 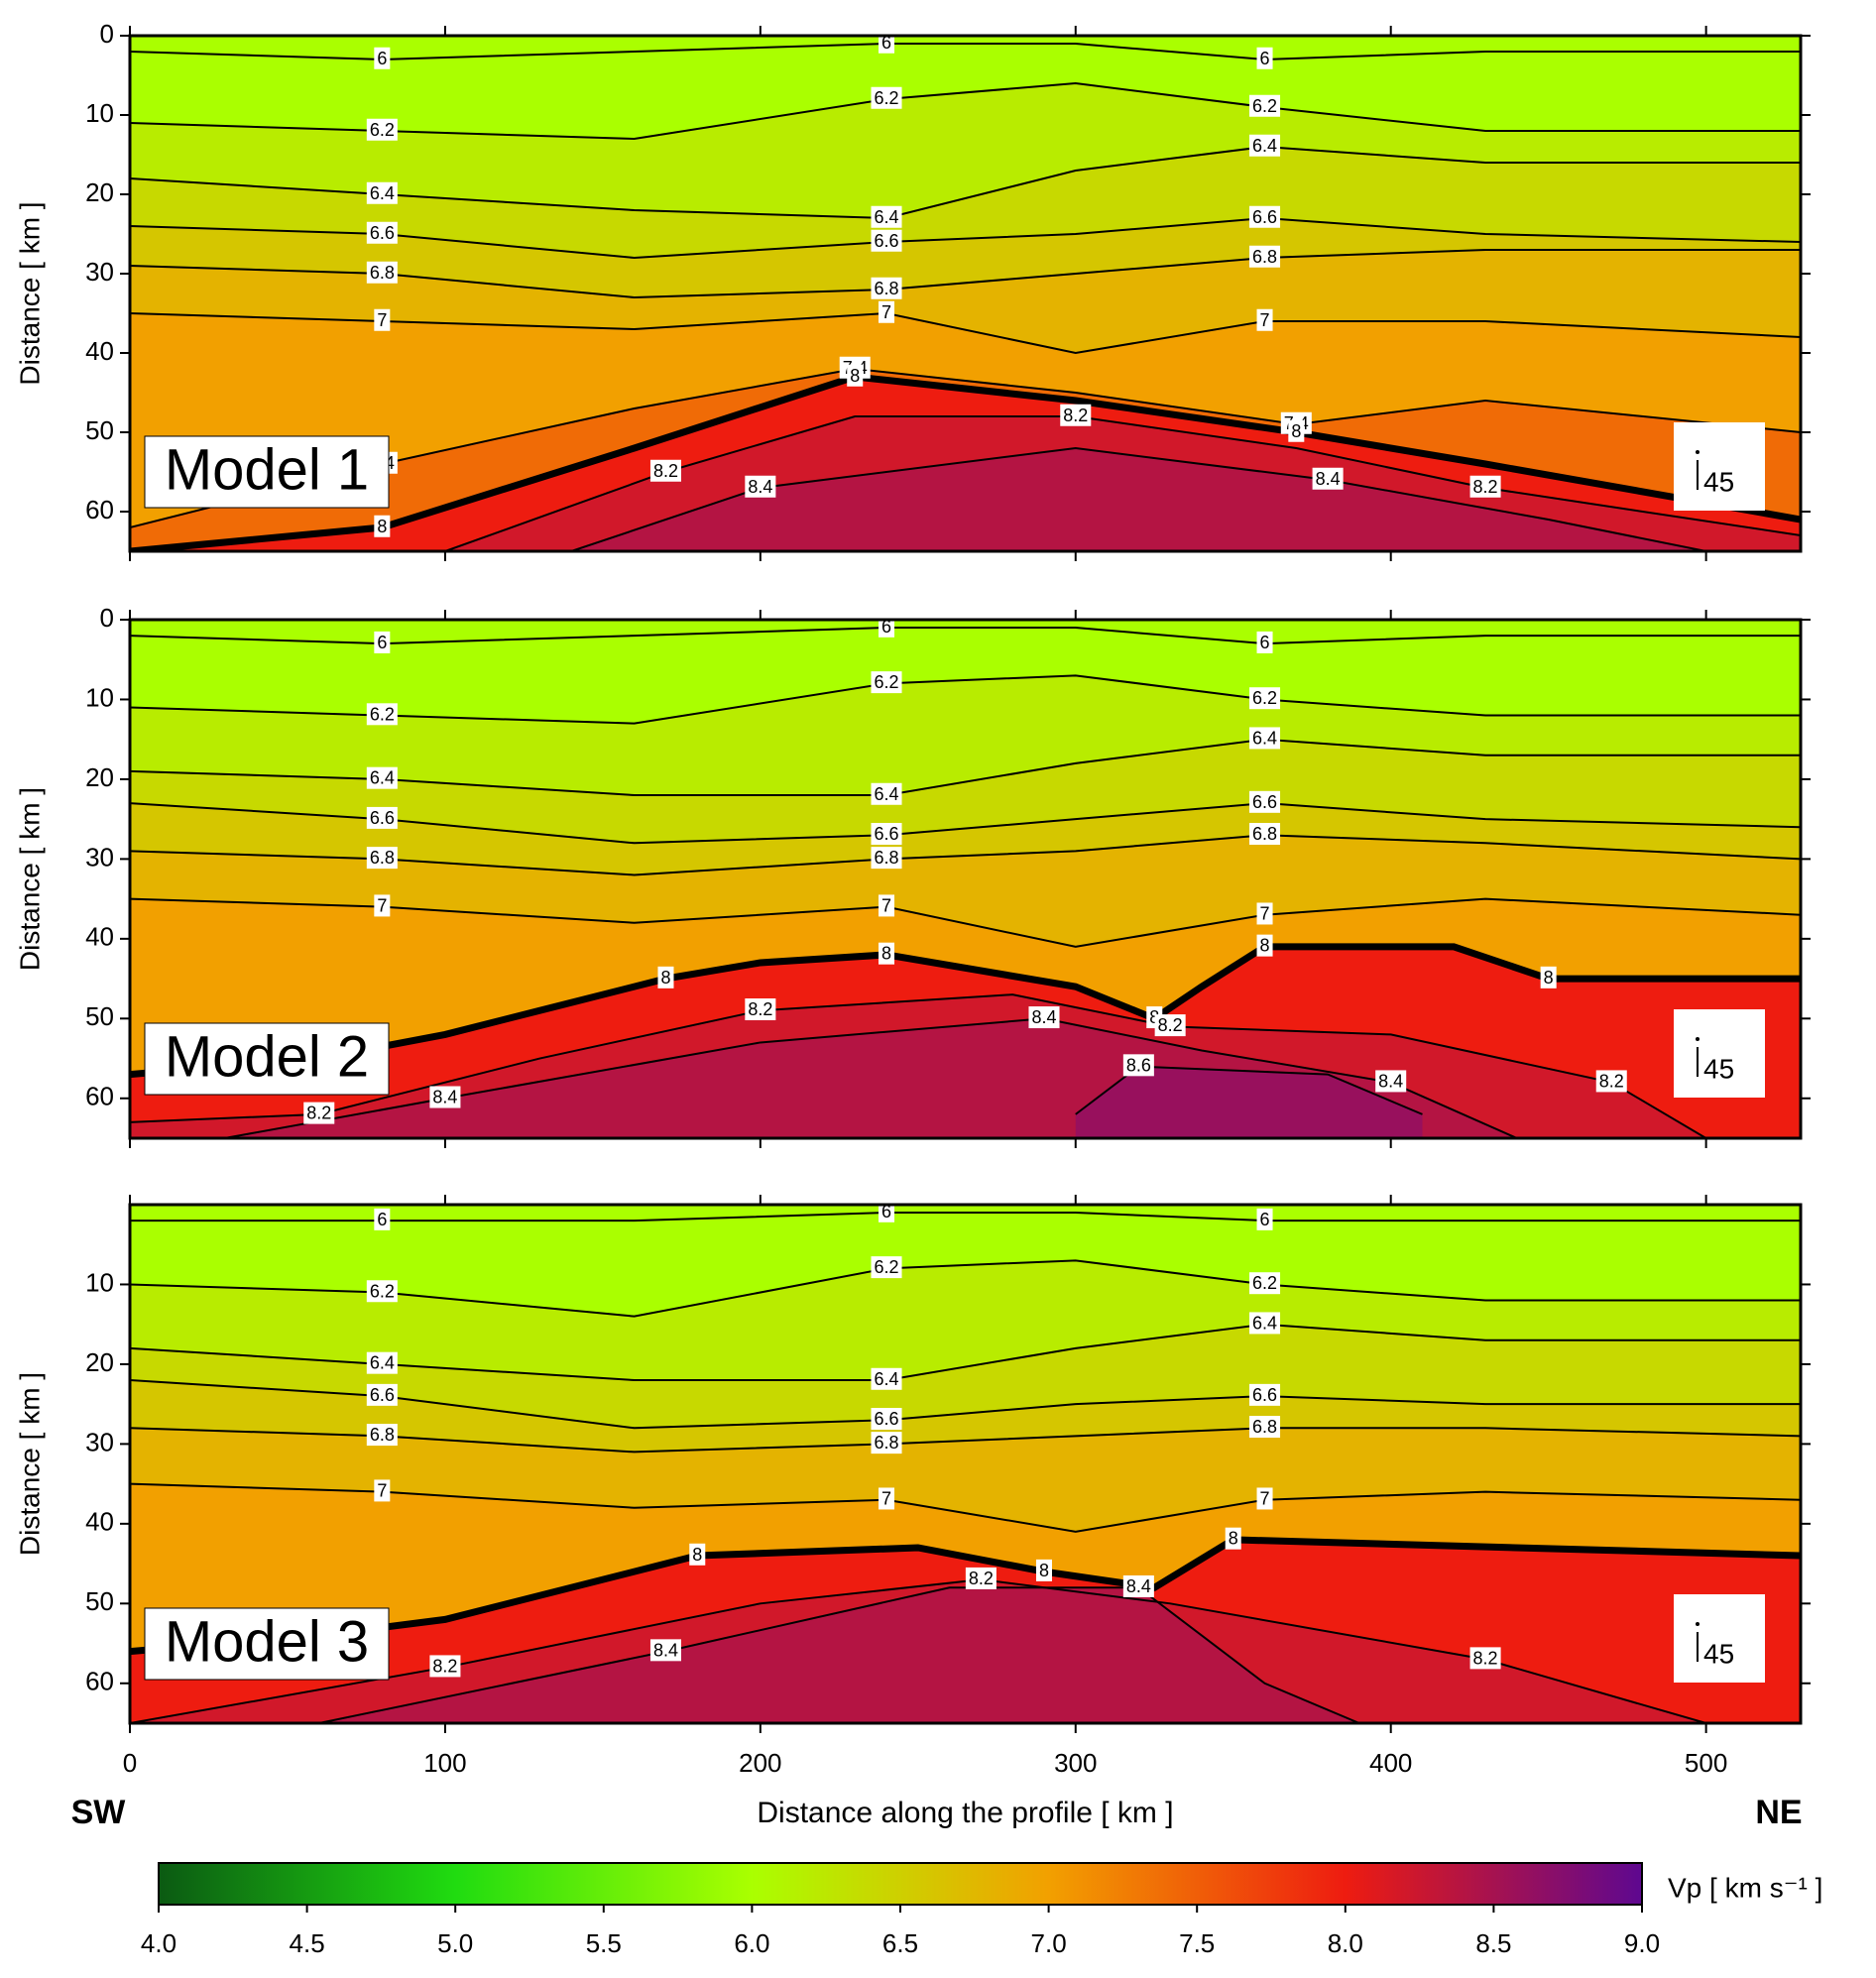 What do you see at coordinates (107, 618) in the screenshot?
I see `y-tick-label: 0` at bounding box center [107, 618].